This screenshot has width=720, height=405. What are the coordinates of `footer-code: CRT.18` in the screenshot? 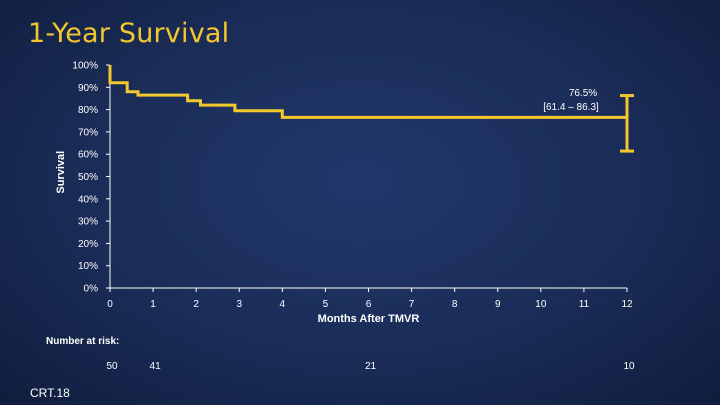 It's located at (50, 393).